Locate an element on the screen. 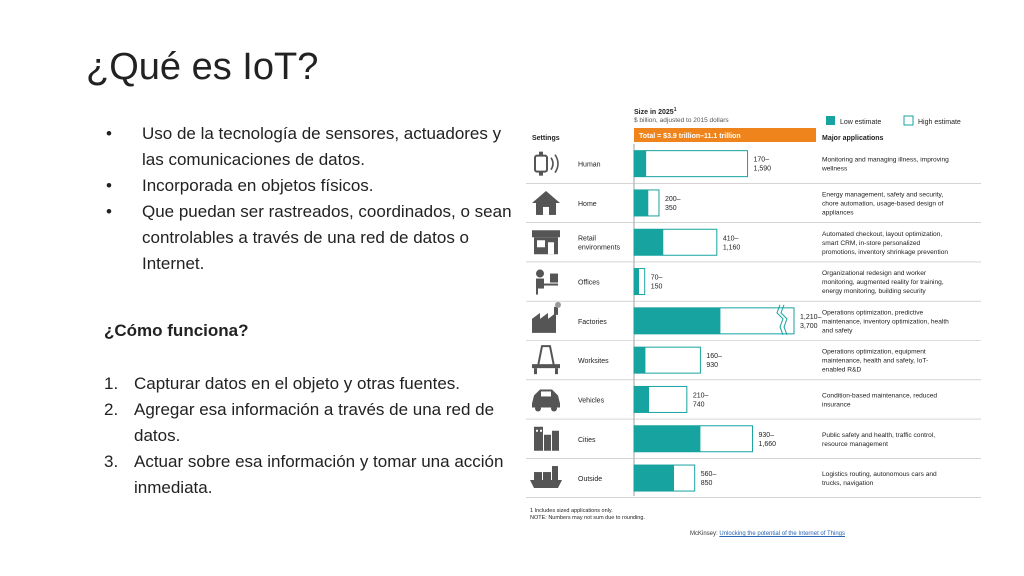  application-text: Operations optimization, predictive is located at coordinates (872, 312).